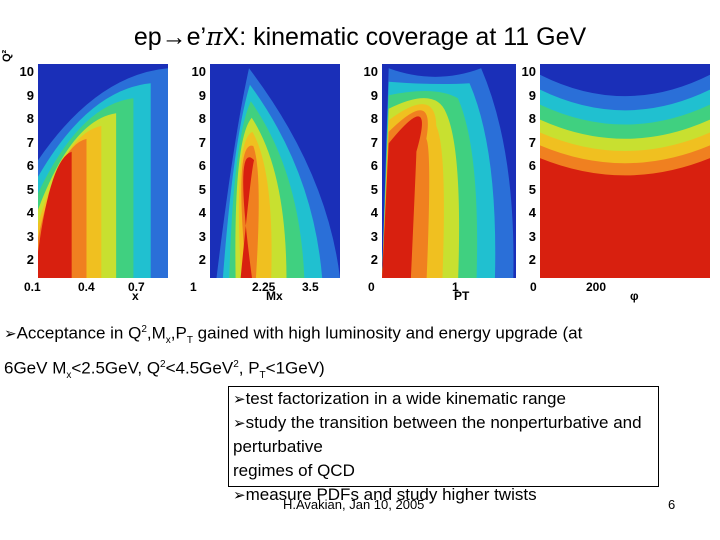 The width and height of the screenshot is (720, 540). What do you see at coordinates (7, 55) in the screenshot?
I see `q2-axis-label: Q²` at bounding box center [7, 55].